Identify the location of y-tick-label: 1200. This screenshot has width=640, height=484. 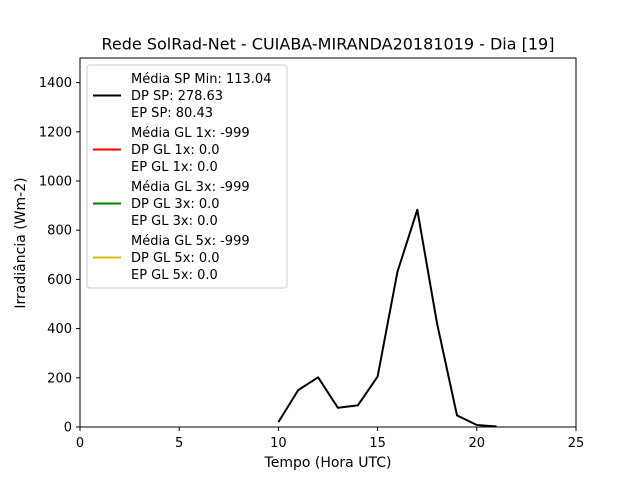
(55, 132).